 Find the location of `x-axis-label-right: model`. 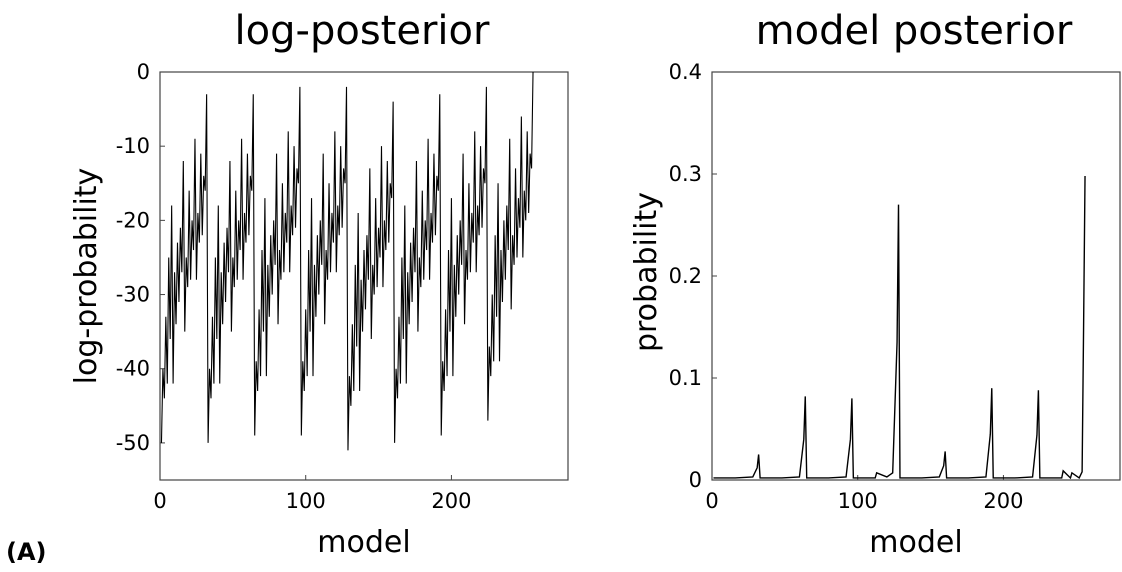

x-axis-label-right: model is located at coordinates (915, 542).